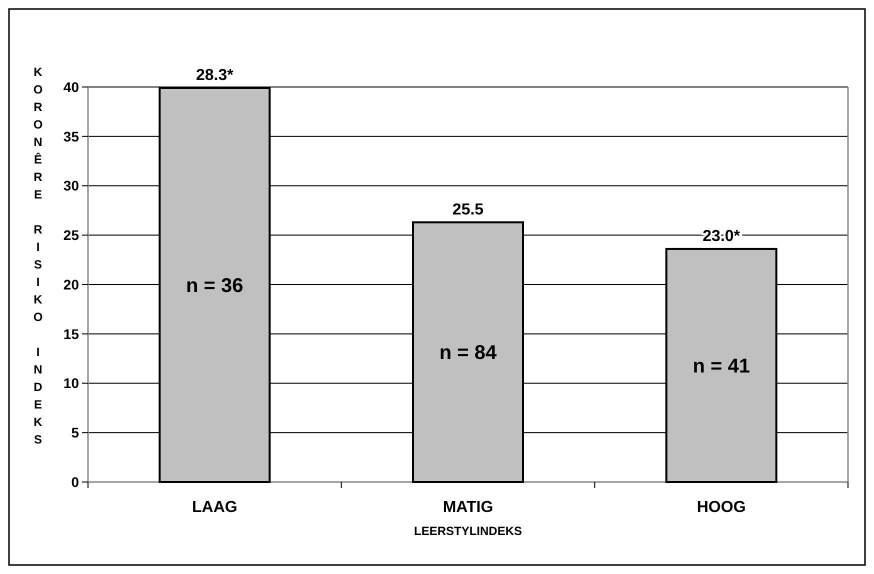  I want to click on annotation: n = 36, so click(215, 285).